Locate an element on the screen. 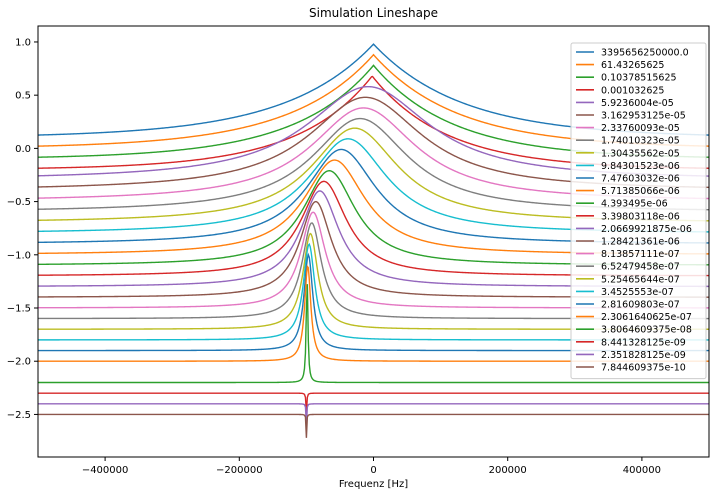 This screenshot has height=496, width=718. x-axis-ticks: −400000 −200000 0 200000 400000 is located at coordinates (371, 466).